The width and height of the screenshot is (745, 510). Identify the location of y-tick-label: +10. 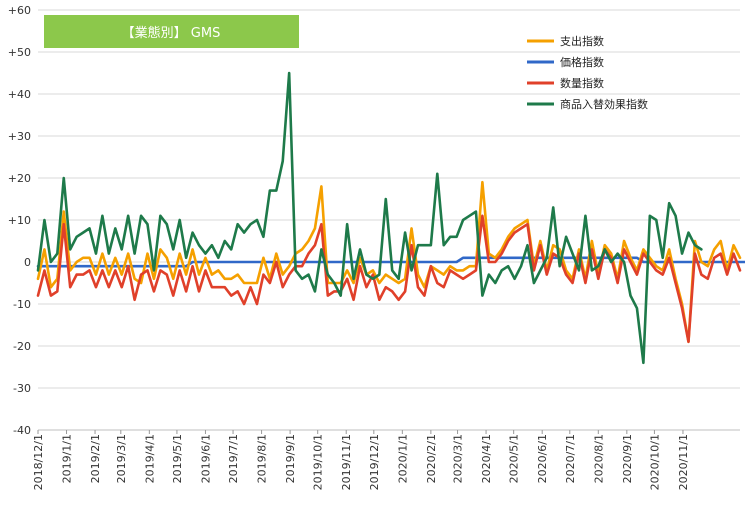
(19, 220).